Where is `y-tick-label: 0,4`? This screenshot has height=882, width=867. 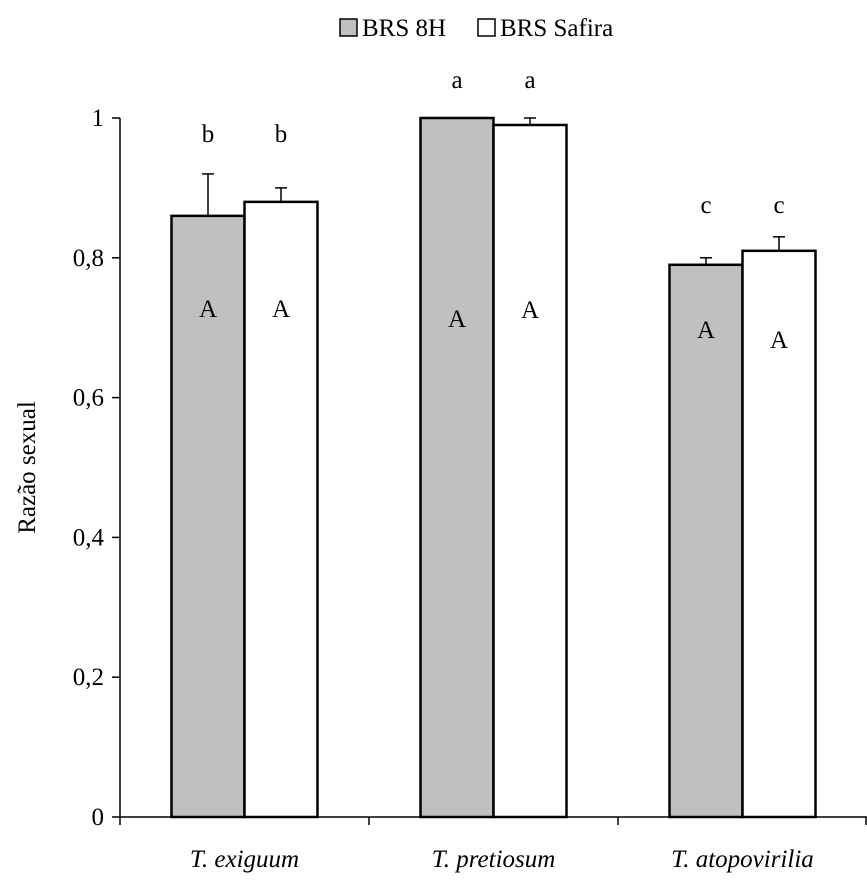 y-tick-label: 0,4 is located at coordinates (89, 537).